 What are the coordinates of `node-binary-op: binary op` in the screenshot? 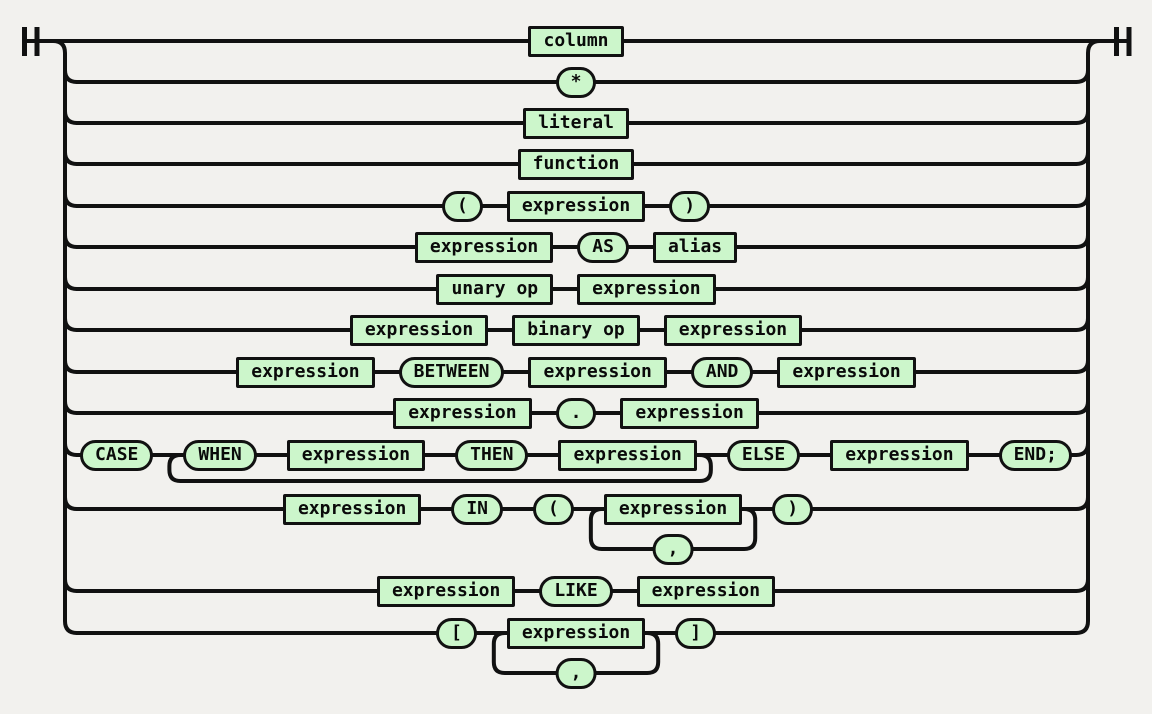 It's located at (576, 330).